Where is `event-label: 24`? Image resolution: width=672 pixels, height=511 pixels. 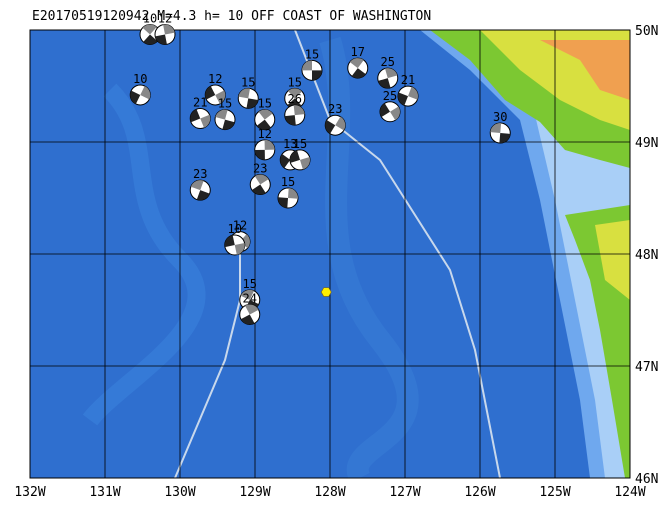 event-label: 24 is located at coordinates (250, 298).